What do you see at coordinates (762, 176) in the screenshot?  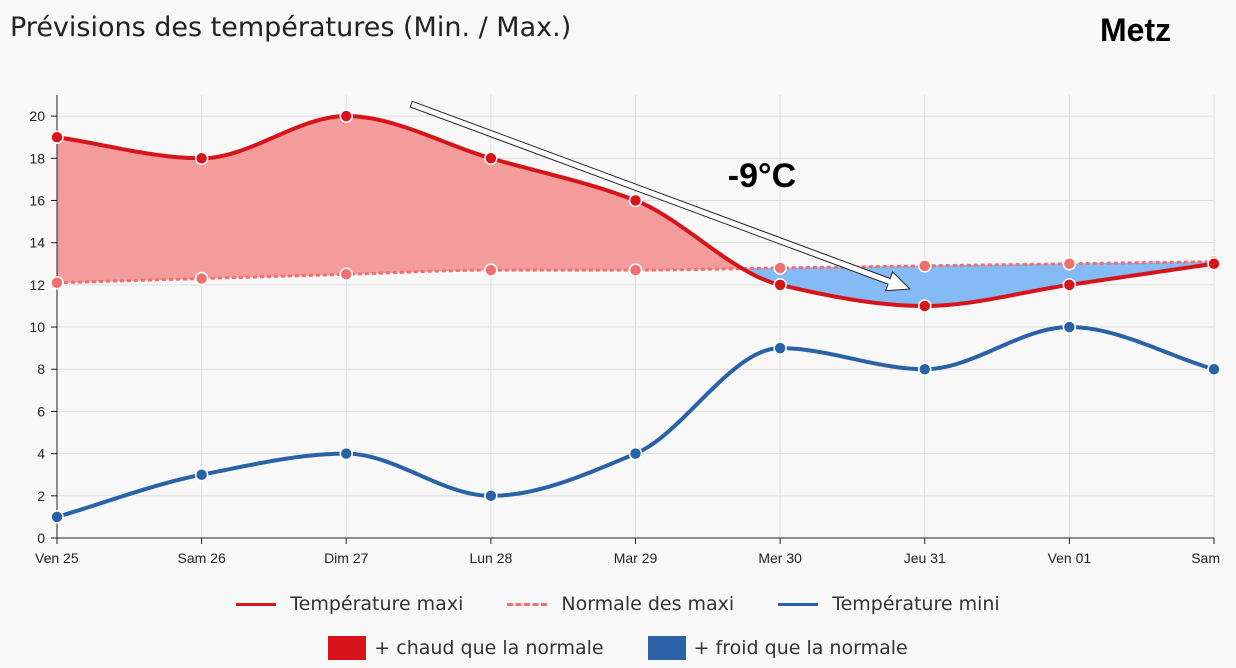 I see `annotation-label: -9°C` at bounding box center [762, 176].